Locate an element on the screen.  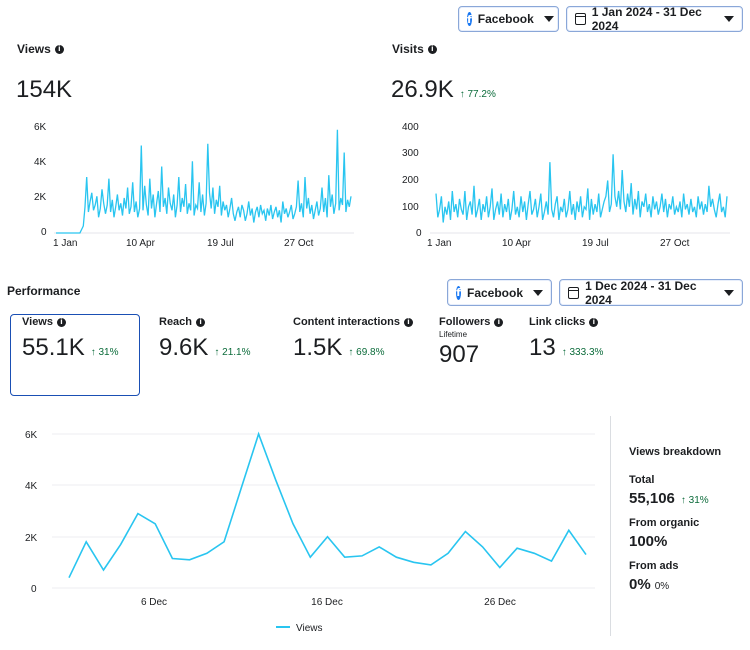
breakdown-ads-label: From ads is located at coordinates (654, 566).